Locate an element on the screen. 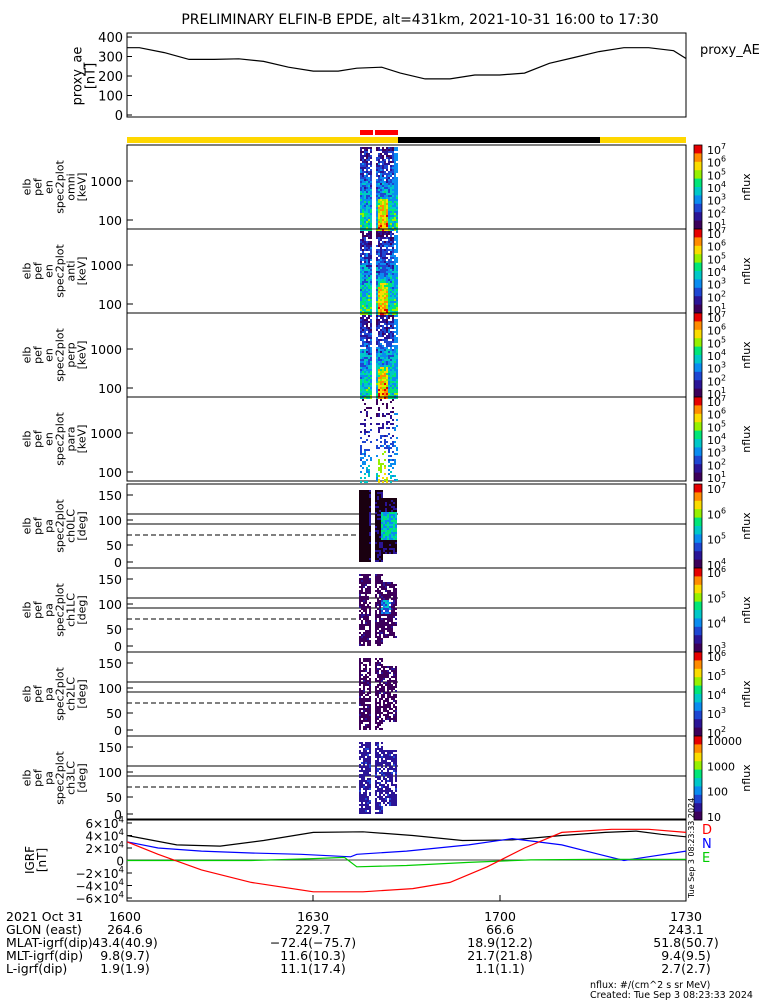  status-bar-yellow-mid is located at coordinates (379, 140).